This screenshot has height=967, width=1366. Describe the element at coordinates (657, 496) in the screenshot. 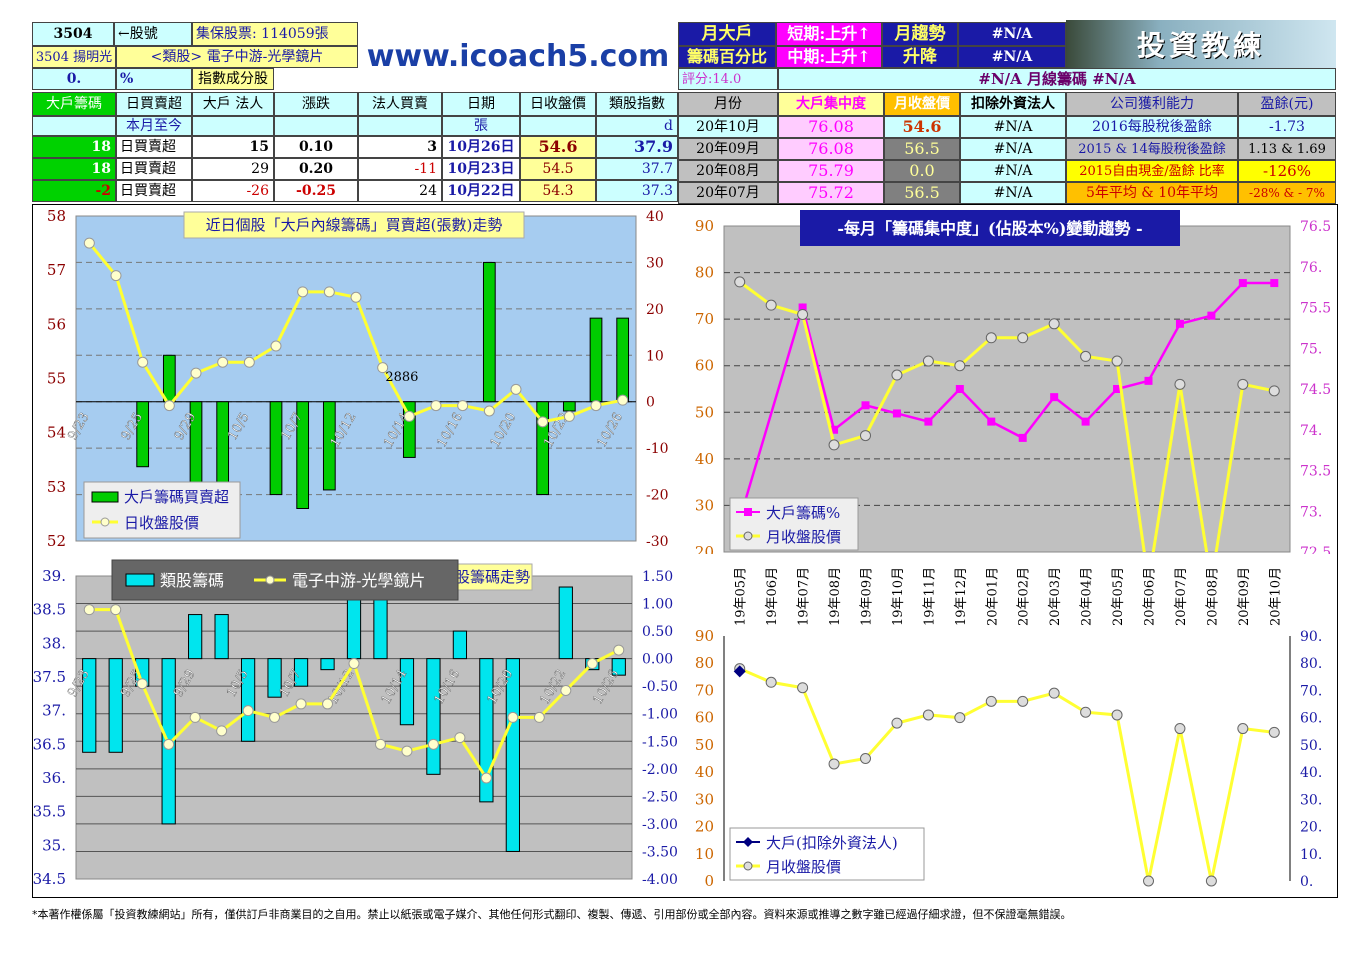

I see `right-tick-label: -20` at that location.